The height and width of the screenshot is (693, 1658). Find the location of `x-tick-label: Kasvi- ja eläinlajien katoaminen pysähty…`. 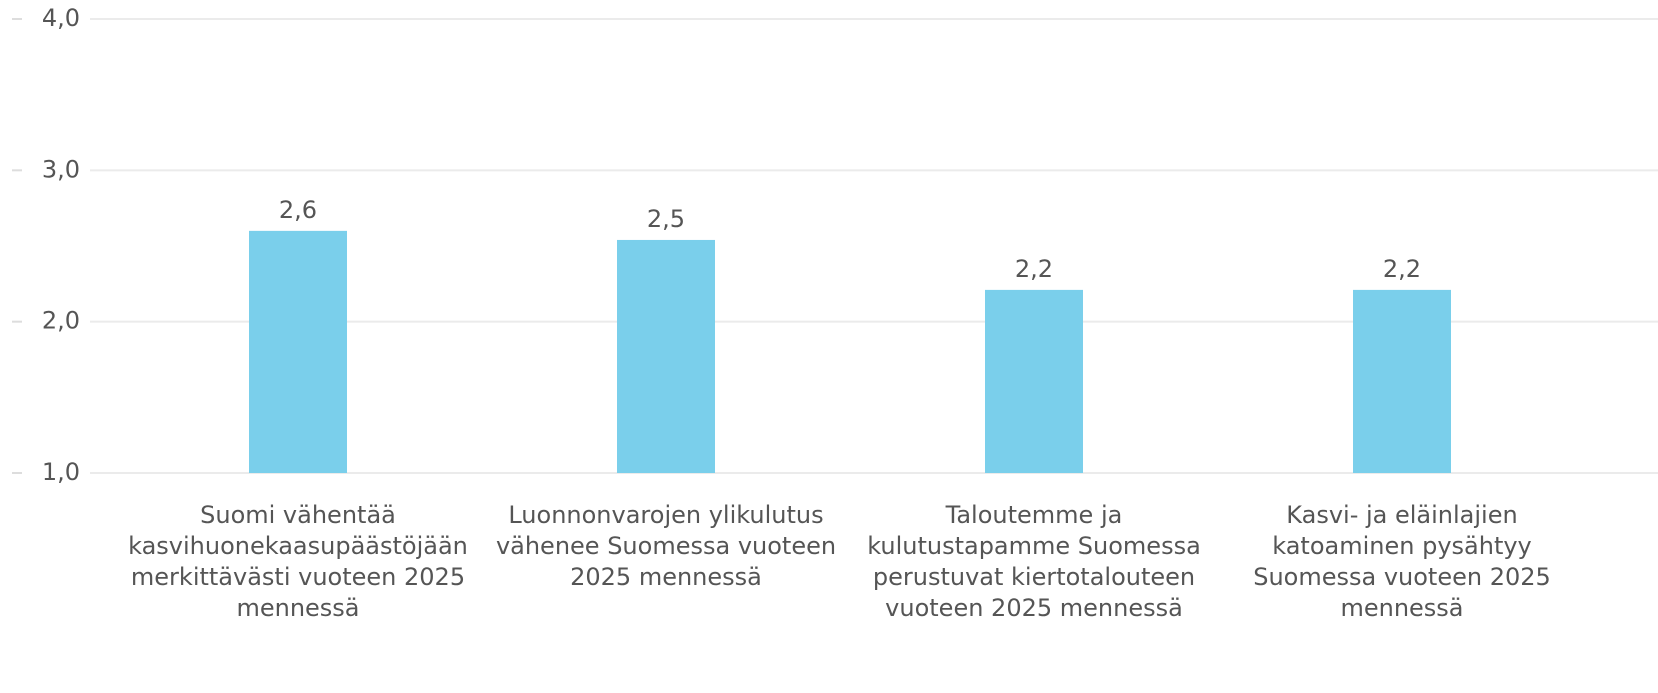

x-tick-label: Kasvi- ja eläinlajien katoaminen pysähty… is located at coordinates (1402, 561).